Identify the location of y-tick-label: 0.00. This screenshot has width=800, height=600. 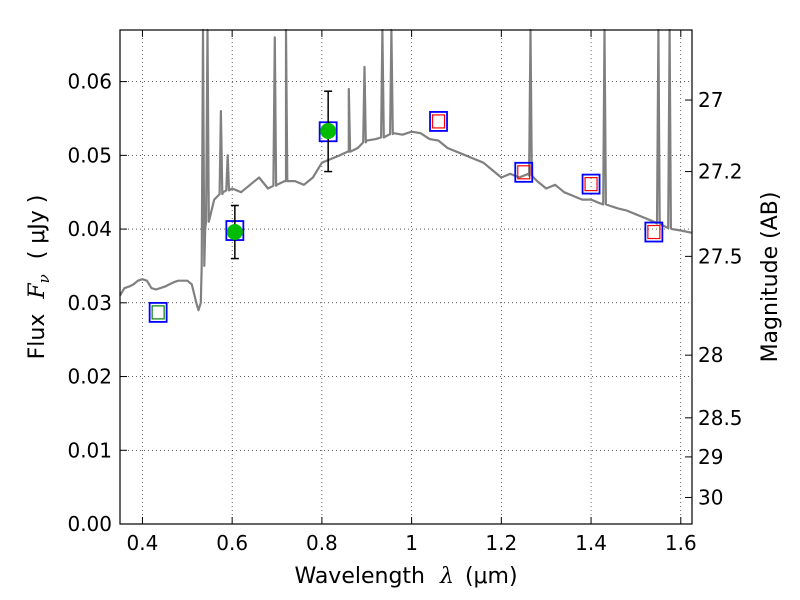
(89, 524).